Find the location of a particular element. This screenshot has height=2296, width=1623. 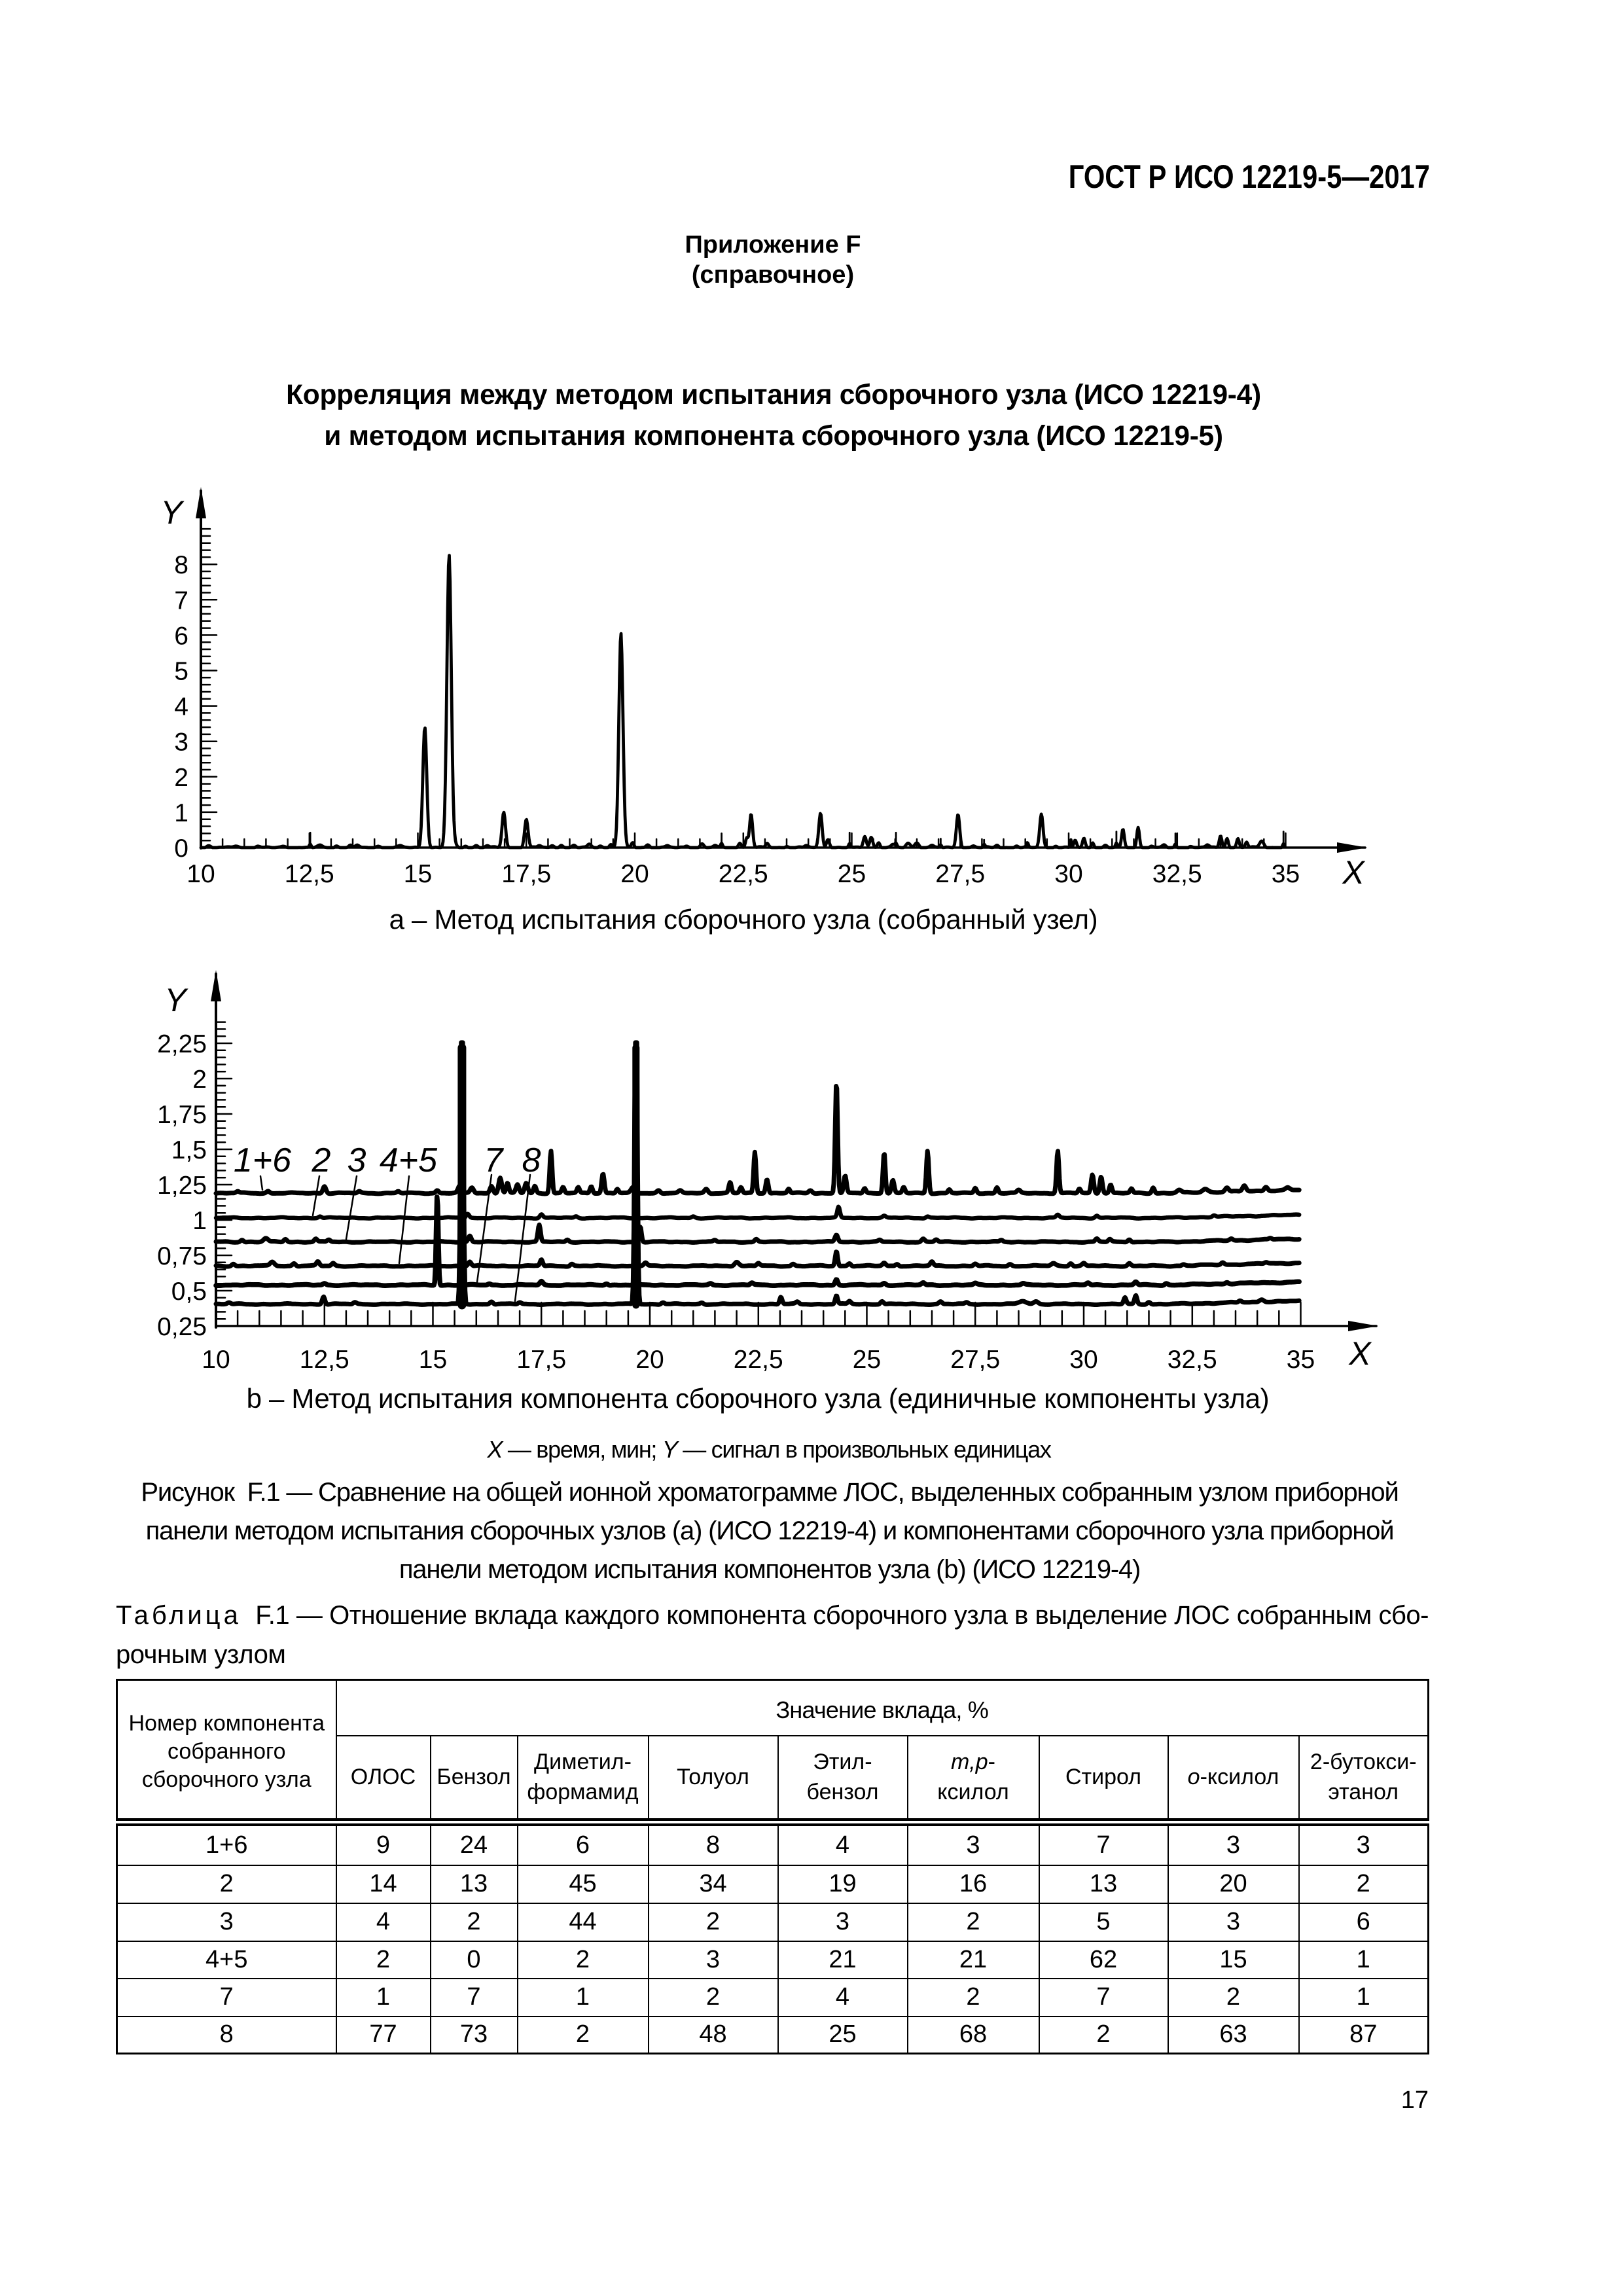

svg-text: 1,25 is located at coordinates (182, 1186).